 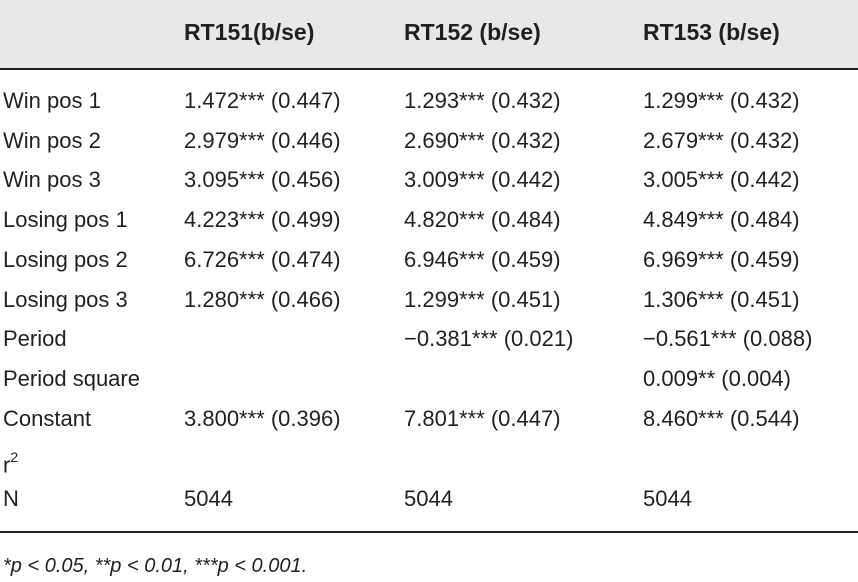 I want to click on row-label-period: Period, so click(x=35, y=338).